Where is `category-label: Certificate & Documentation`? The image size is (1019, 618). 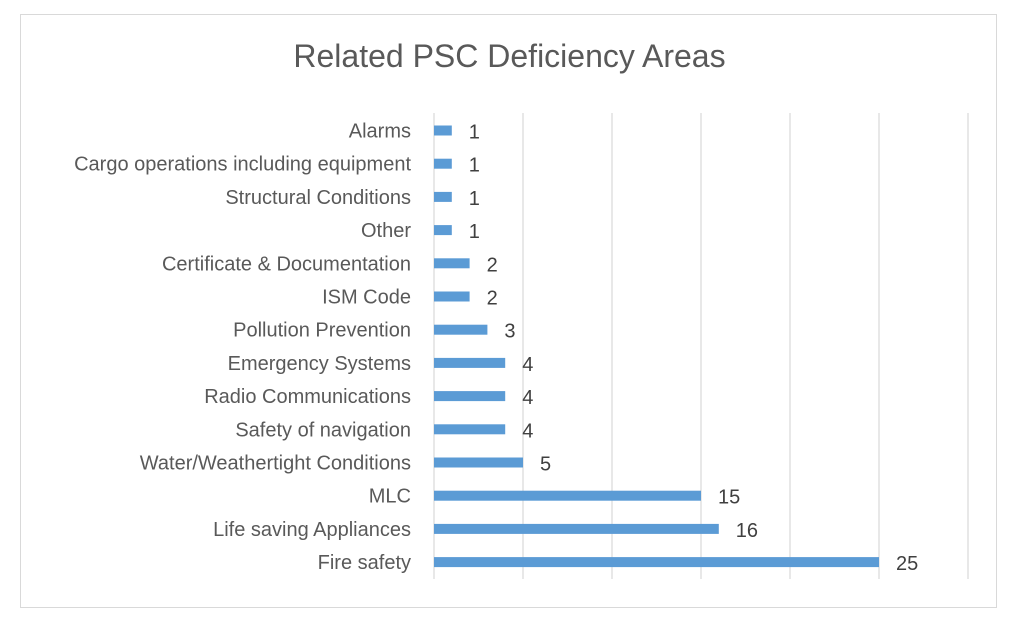
category-label: Certificate & Documentation is located at coordinates (286, 264).